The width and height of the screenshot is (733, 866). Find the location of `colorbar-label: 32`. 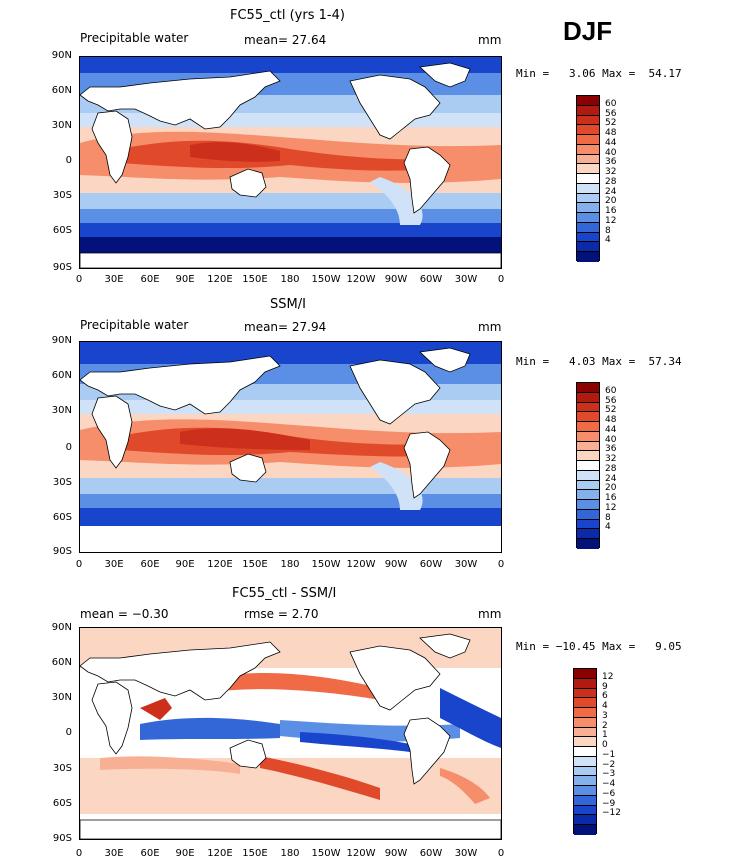

colorbar-label: 32 is located at coordinates (611, 172).